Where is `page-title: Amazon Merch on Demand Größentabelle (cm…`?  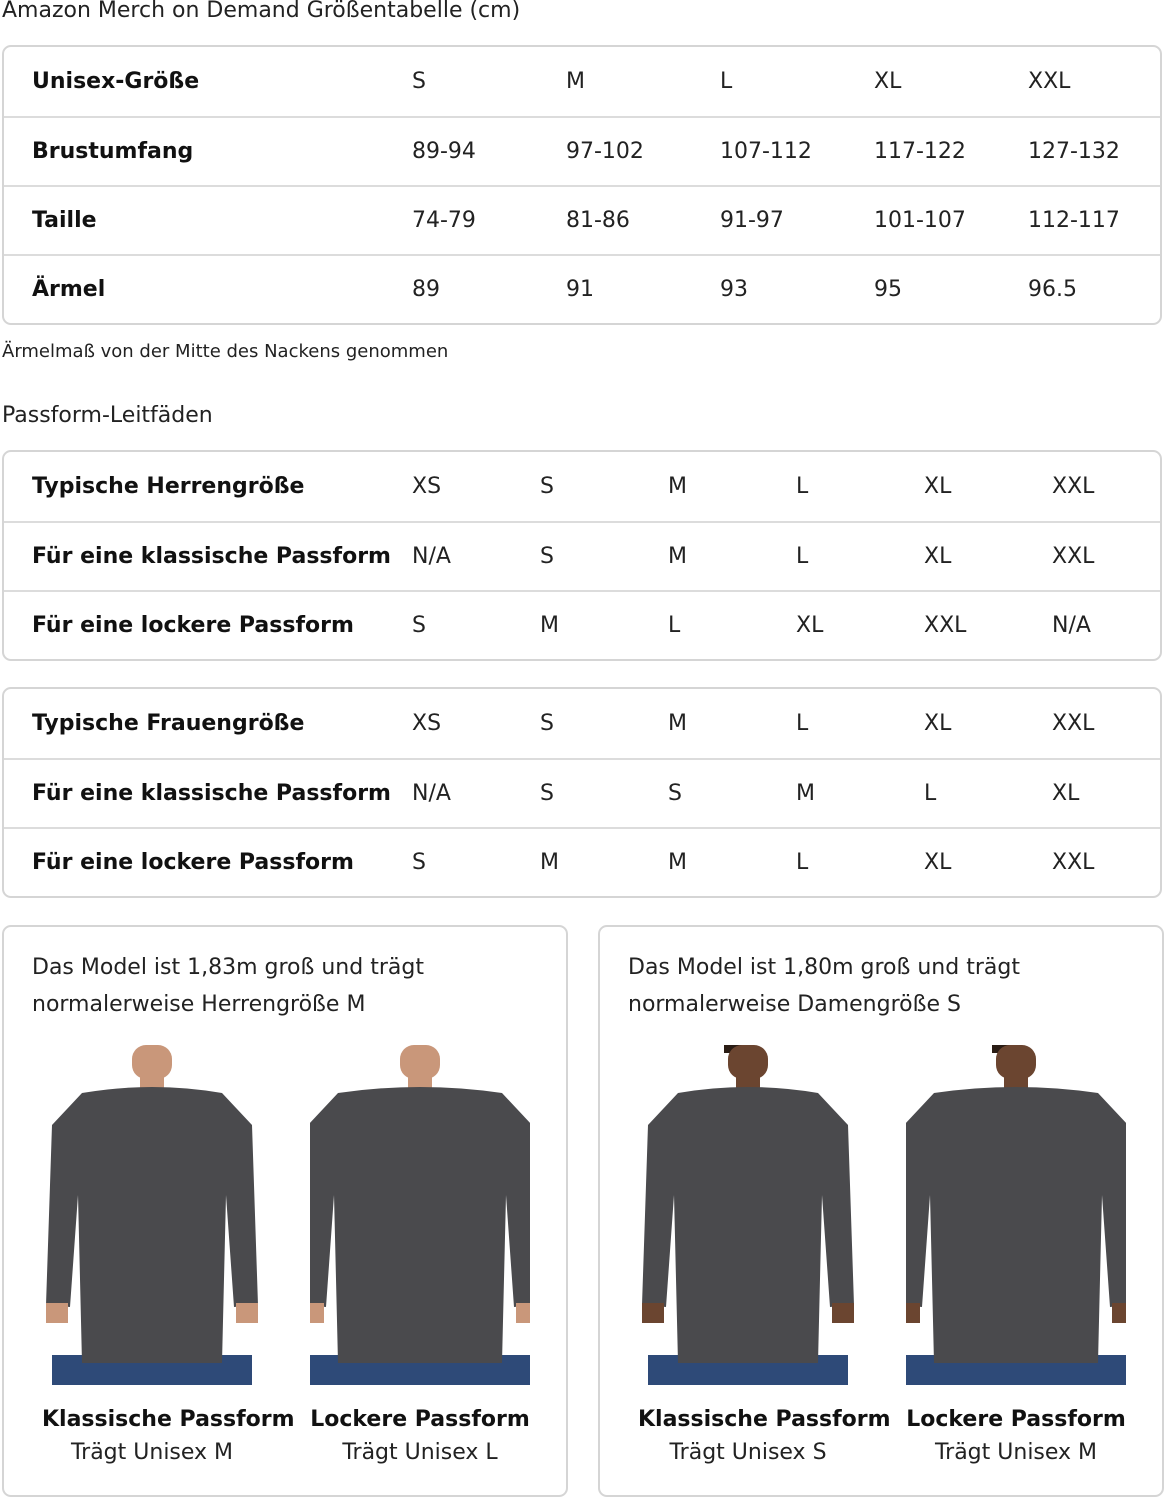 page-title: Amazon Merch on Demand Größentabelle (cm… is located at coordinates (261, 11).